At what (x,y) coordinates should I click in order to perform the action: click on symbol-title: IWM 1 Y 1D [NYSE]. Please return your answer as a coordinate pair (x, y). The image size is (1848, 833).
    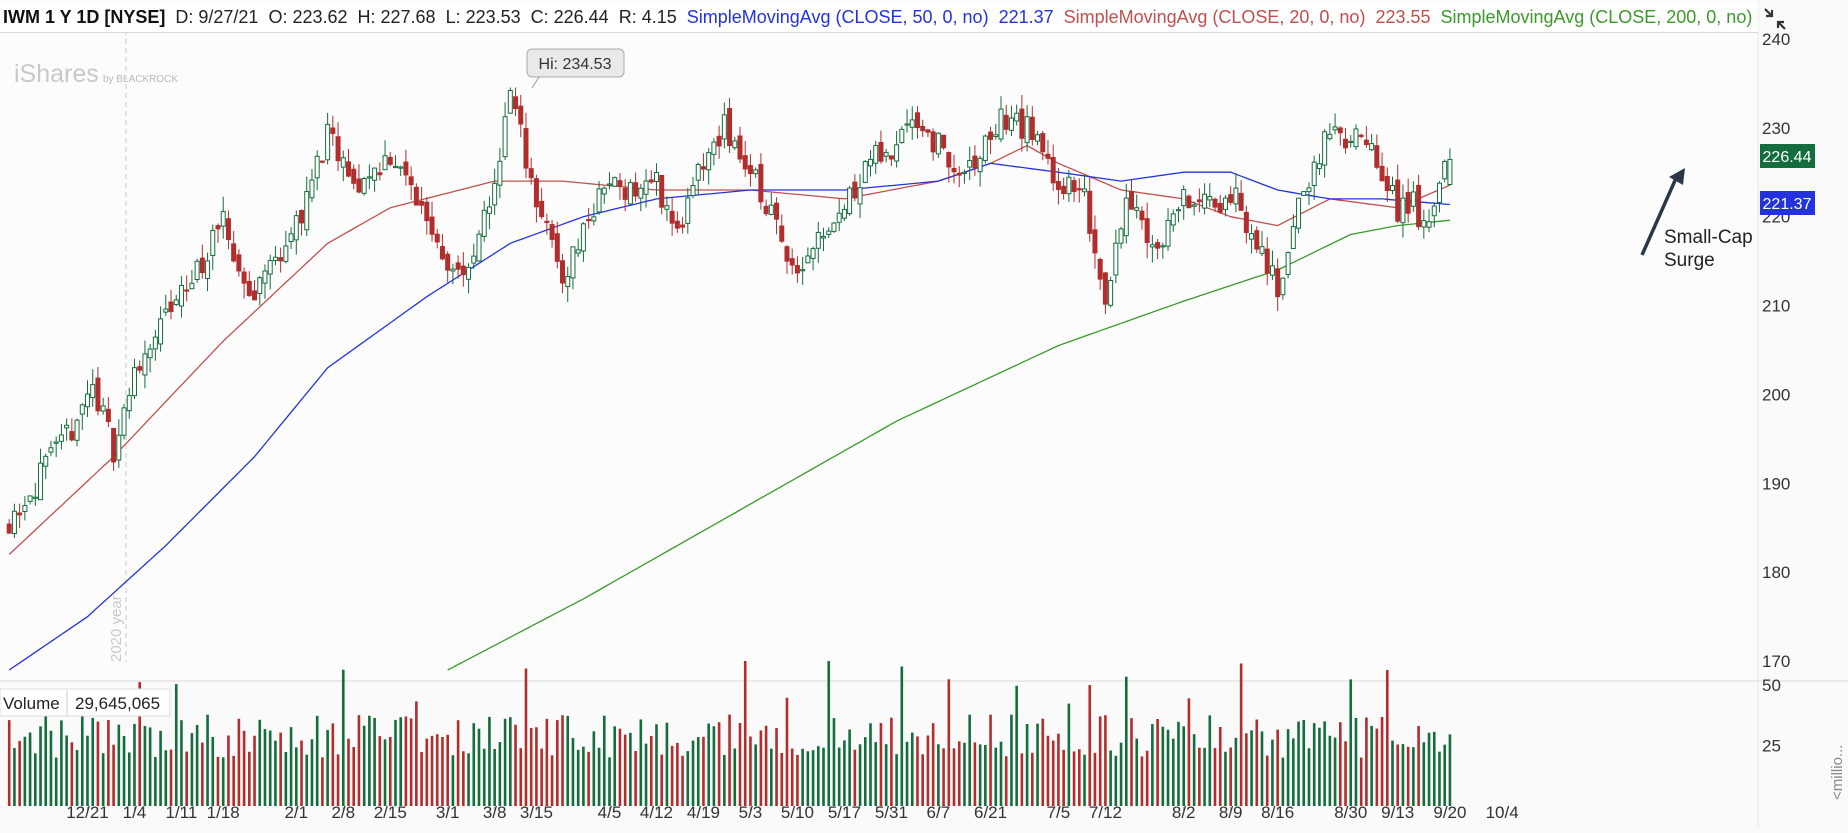
    Looking at the image, I should click on (84, 16).